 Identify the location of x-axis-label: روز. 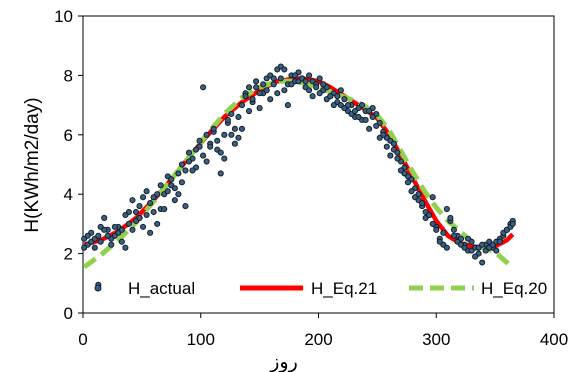
(283, 362).